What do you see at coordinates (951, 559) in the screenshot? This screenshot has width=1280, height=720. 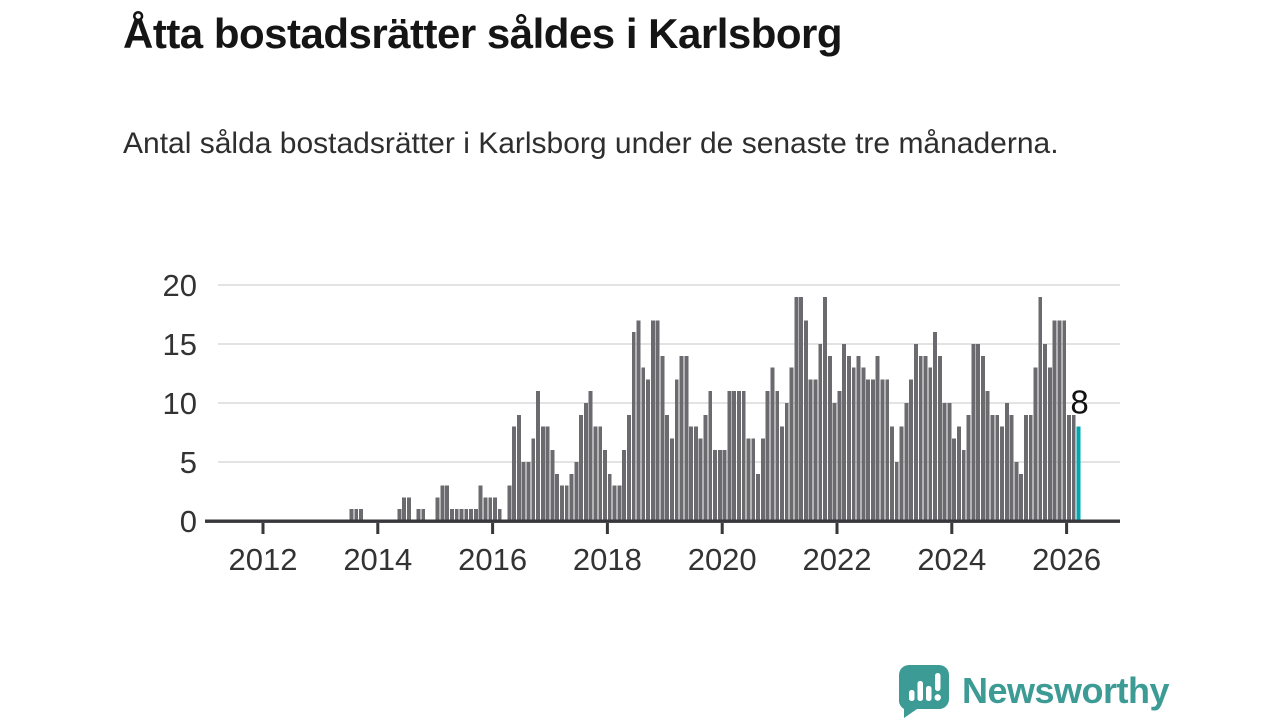 I see `x-tick-label: 2024` at bounding box center [951, 559].